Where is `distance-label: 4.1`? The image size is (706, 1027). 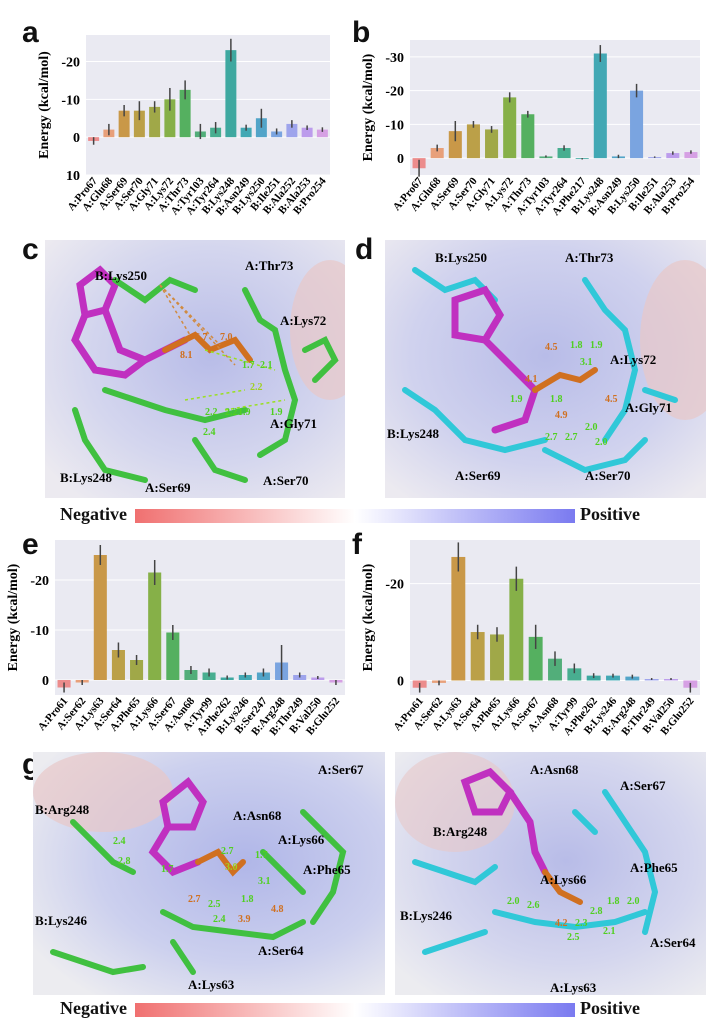
distance-label: 4.1 is located at coordinates (531, 379).